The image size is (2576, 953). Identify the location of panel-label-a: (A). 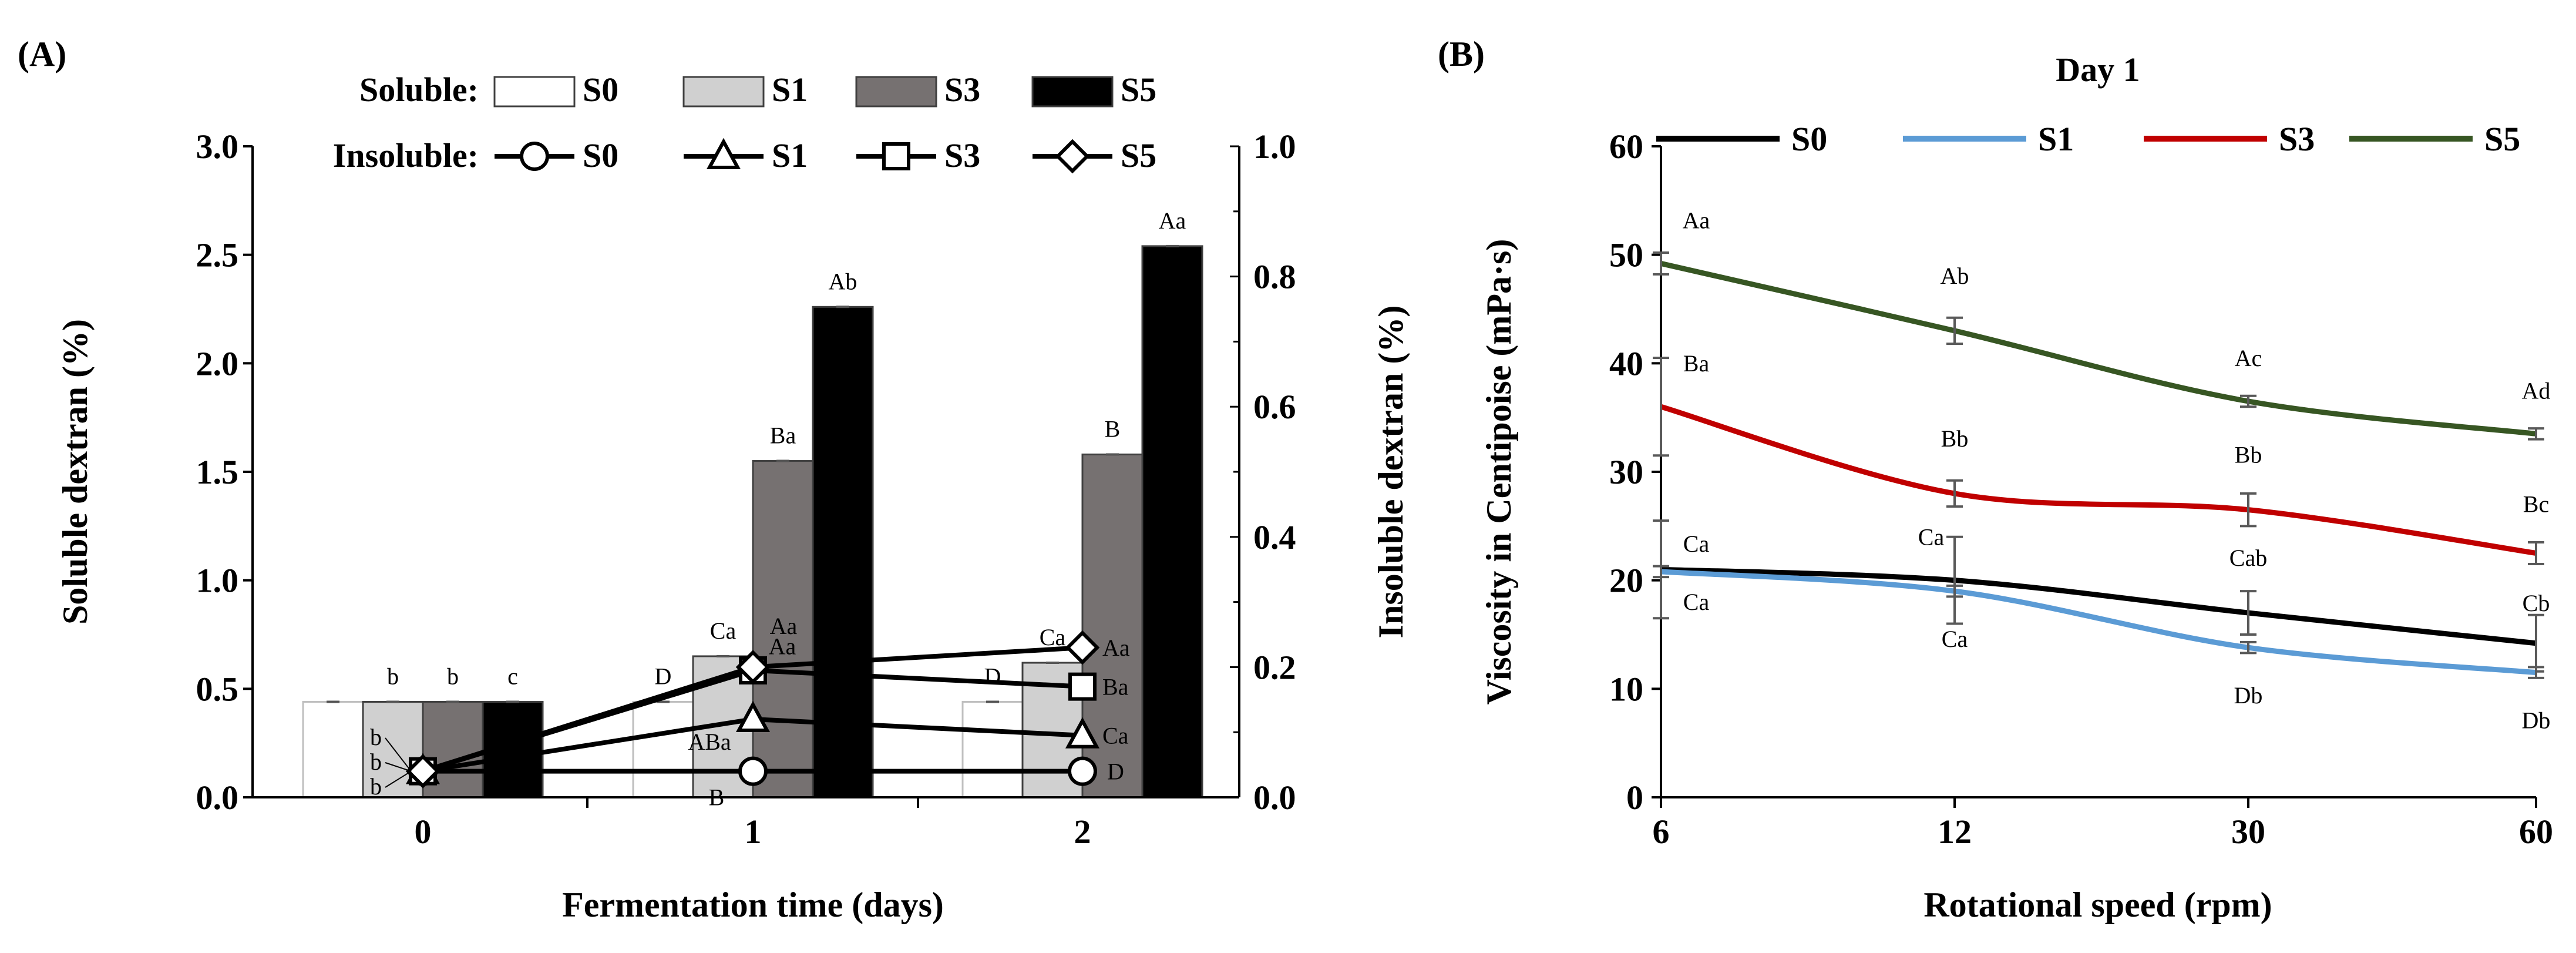
(42, 54).